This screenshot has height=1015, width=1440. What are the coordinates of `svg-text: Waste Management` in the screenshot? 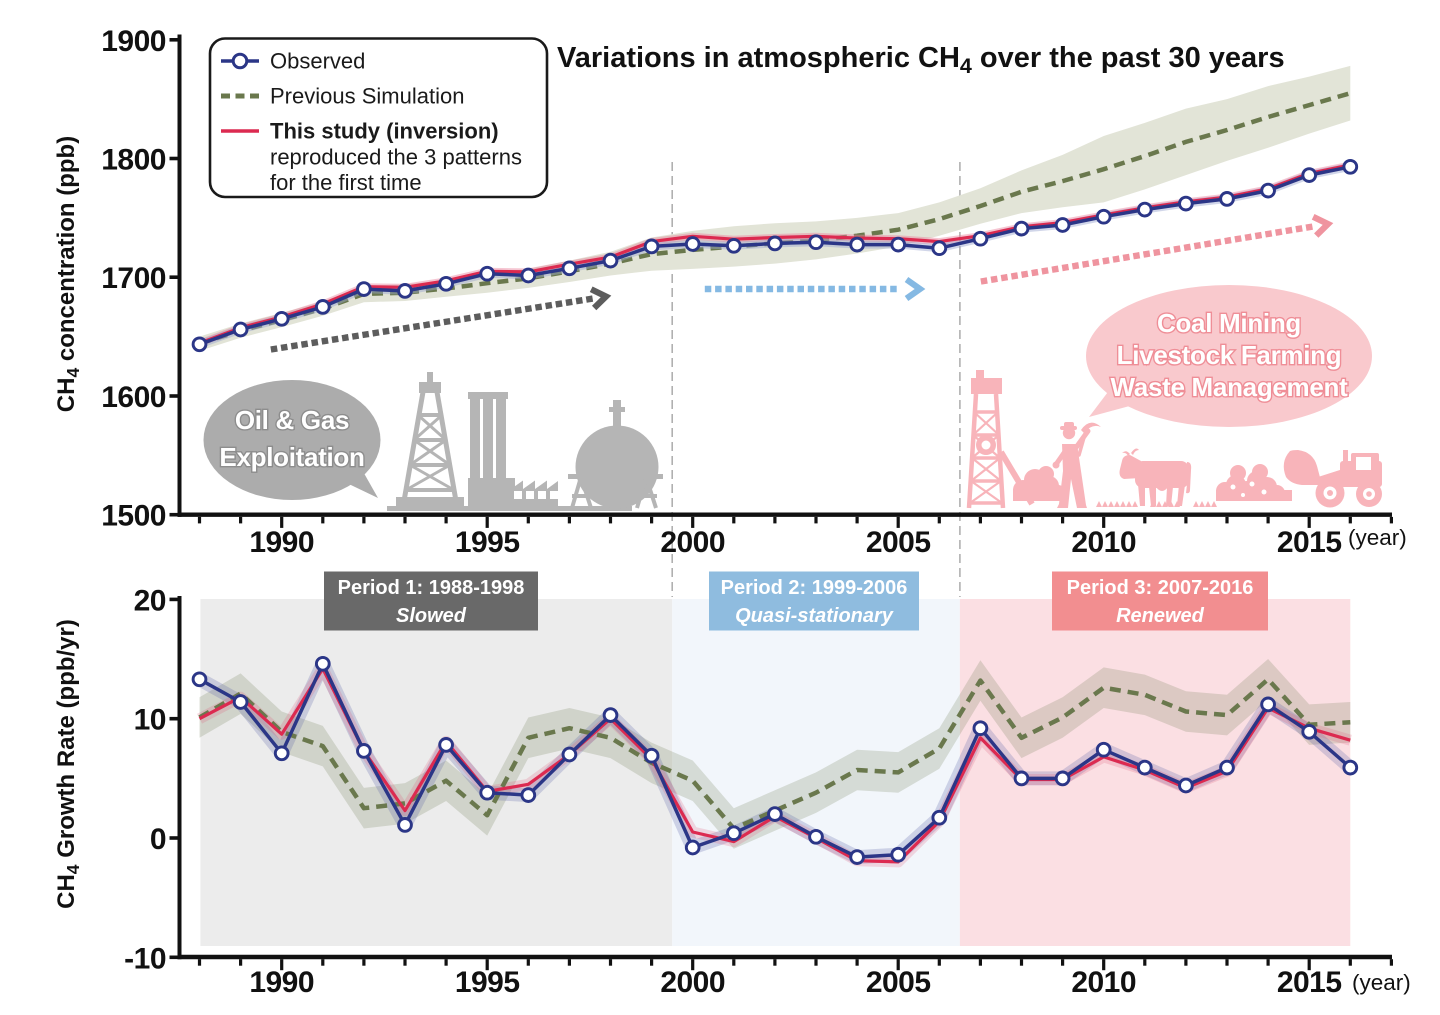 It's located at (1230, 387).